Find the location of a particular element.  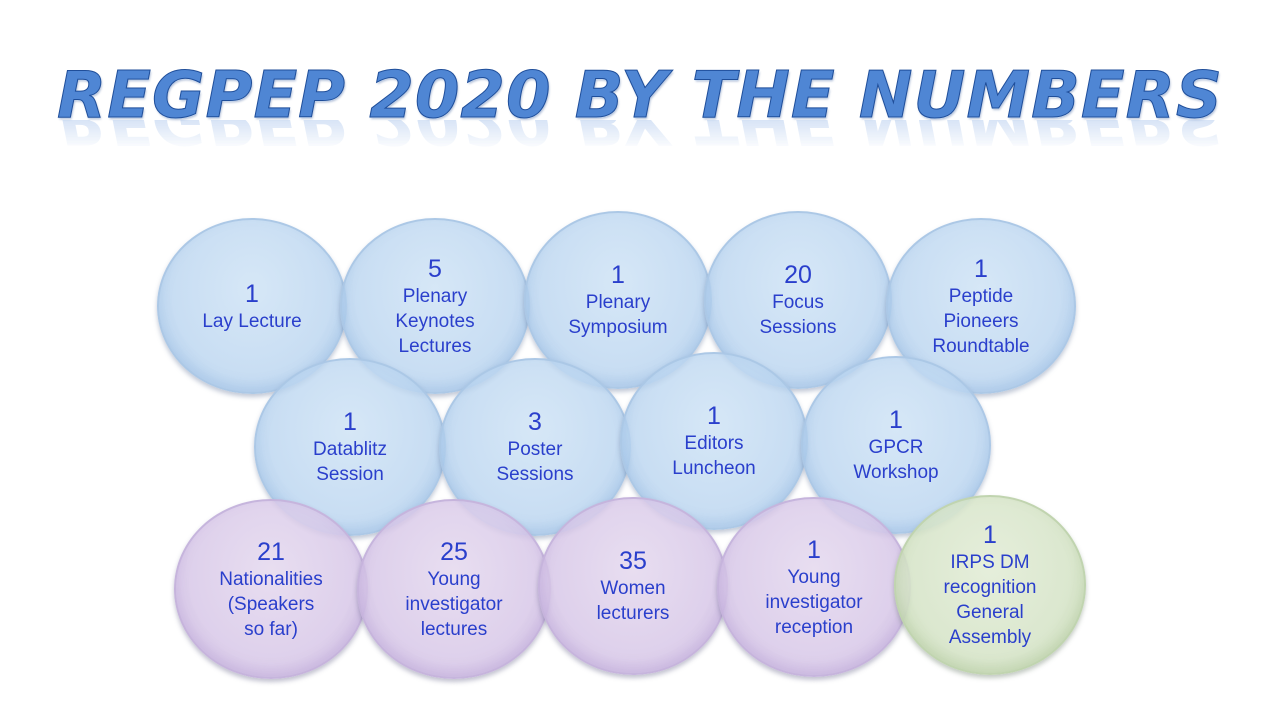

bubble-label: Women lecturers is located at coordinates (633, 601).